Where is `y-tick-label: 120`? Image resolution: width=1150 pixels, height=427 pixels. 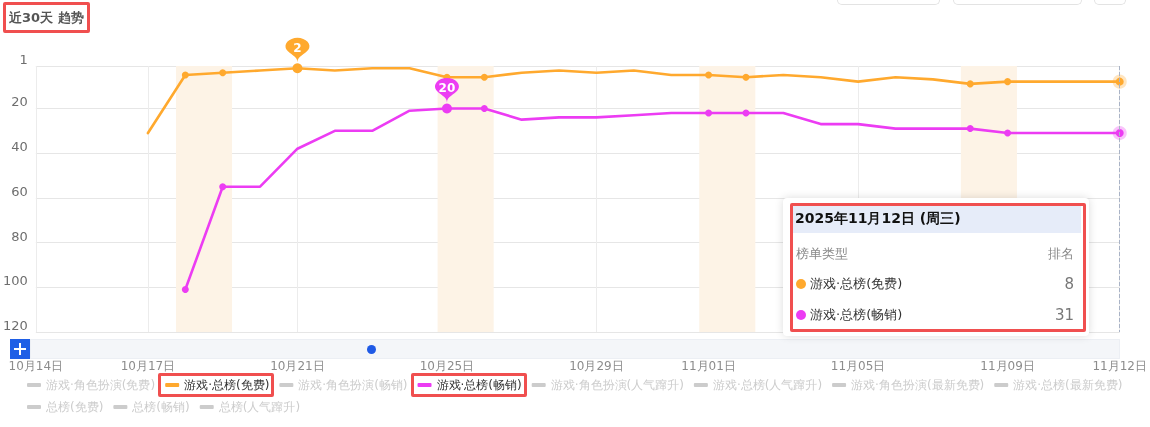 y-tick-label: 120 is located at coordinates (15, 325).